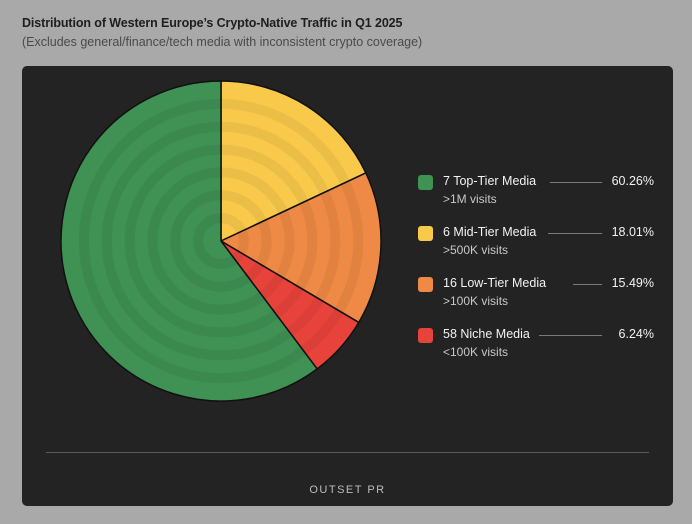 The width and height of the screenshot is (692, 524). I want to click on legend-label: 7 Top-Tier Media, so click(490, 181).